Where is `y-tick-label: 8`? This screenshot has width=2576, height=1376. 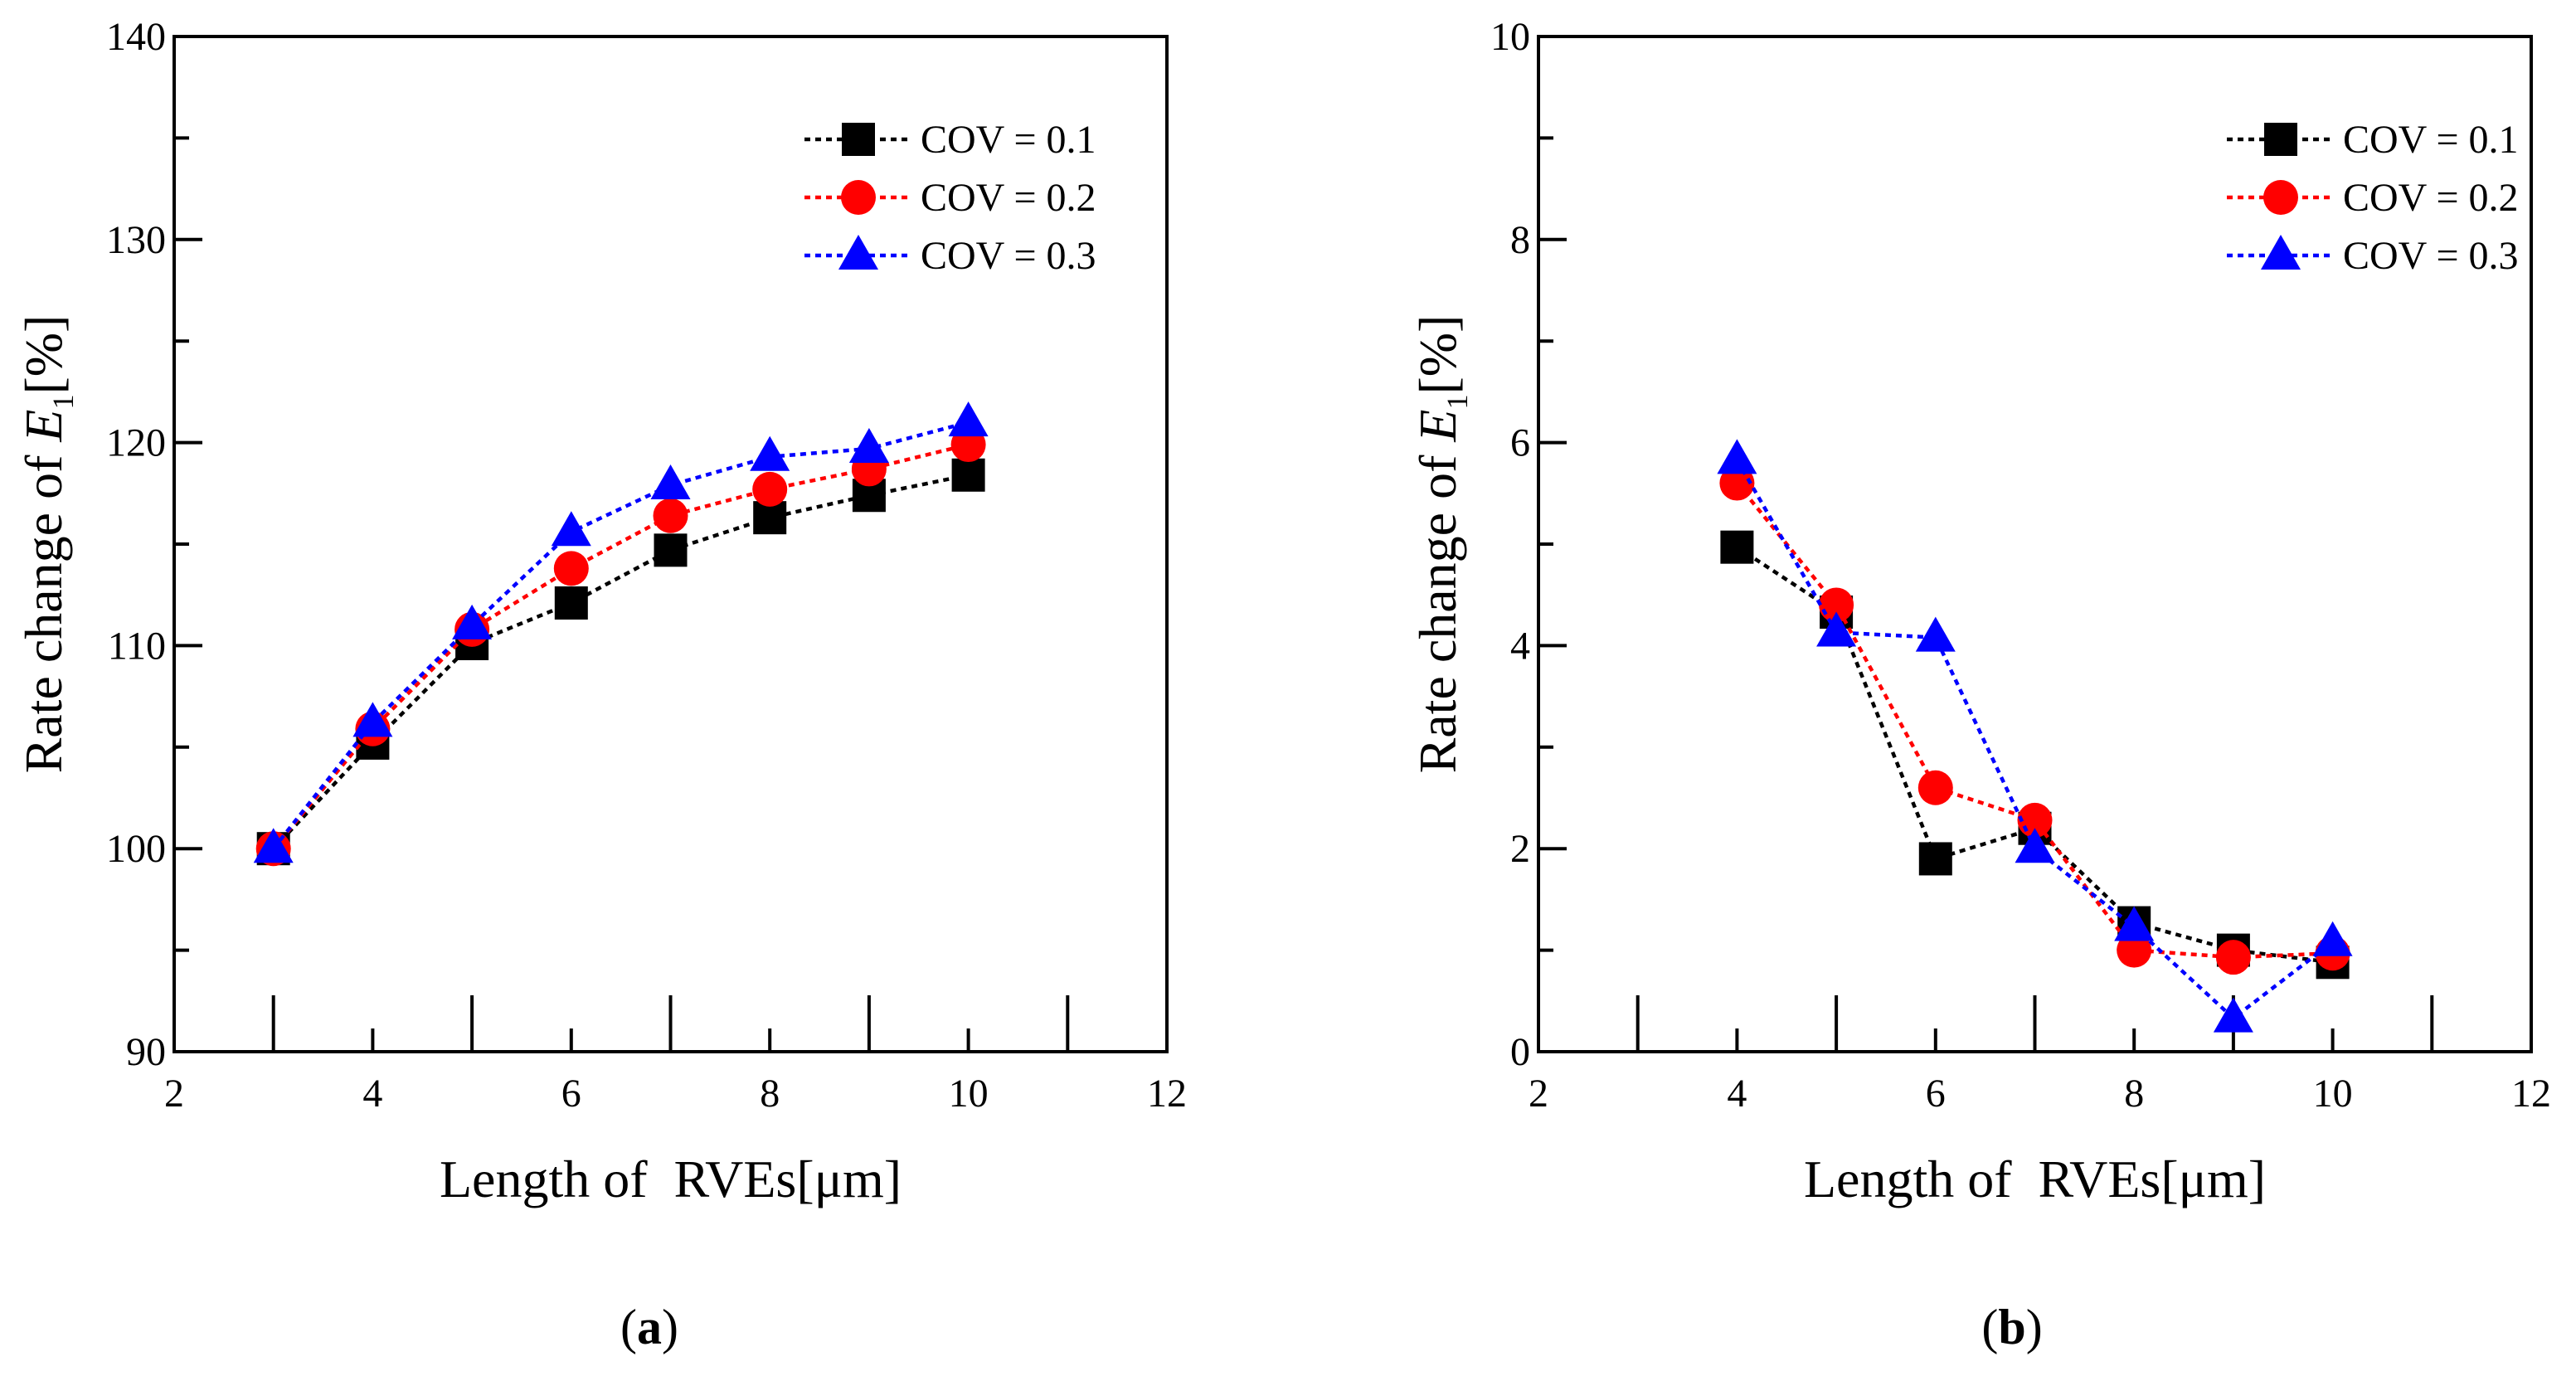 y-tick-label: 8 is located at coordinates (1520, 240).